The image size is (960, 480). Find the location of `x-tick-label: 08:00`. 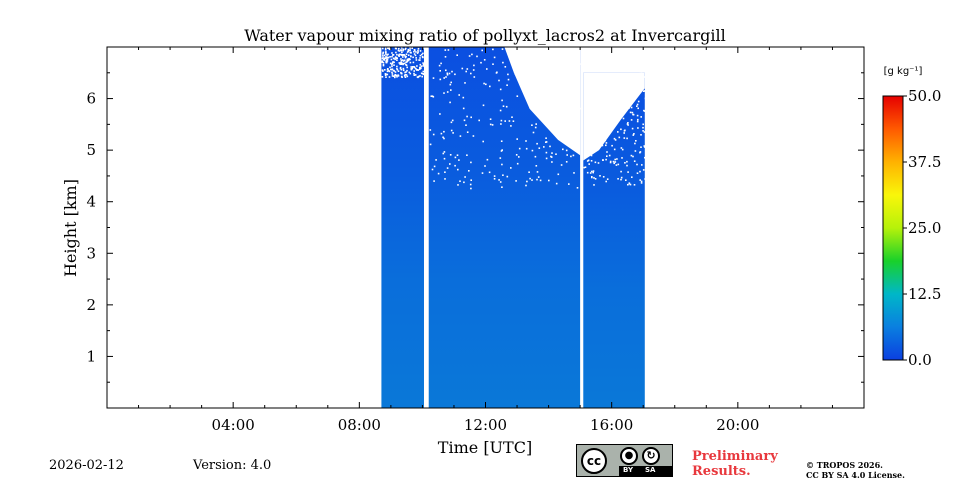

x-tick-label: 08:00 is located at coordinates (359, 425).